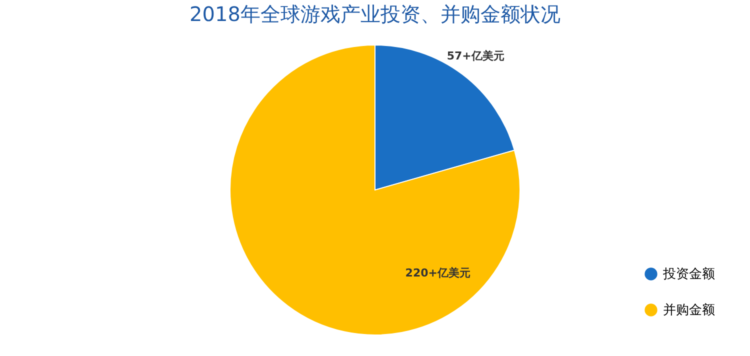  Describe the element at coordinates (689, 310) in the screenshot. I see `legend-label: 并购金额` at that location.